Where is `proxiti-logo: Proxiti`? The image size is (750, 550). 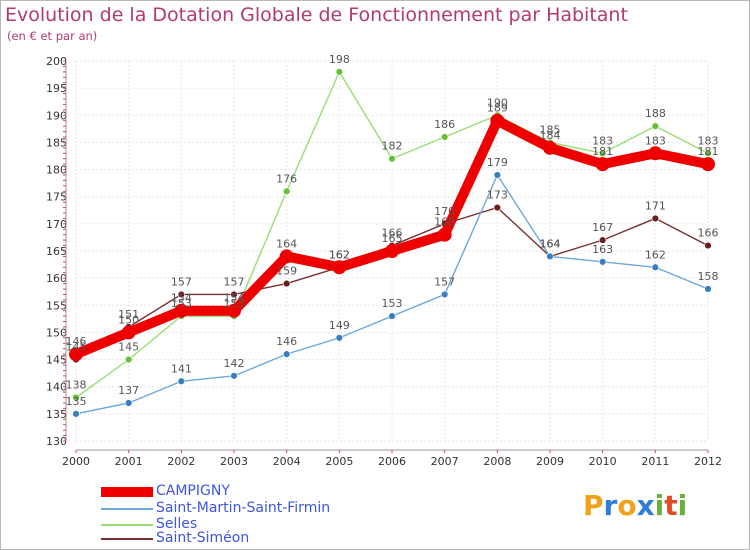
proxiti-logo: Proxiti is located at coordinates (635, 505).